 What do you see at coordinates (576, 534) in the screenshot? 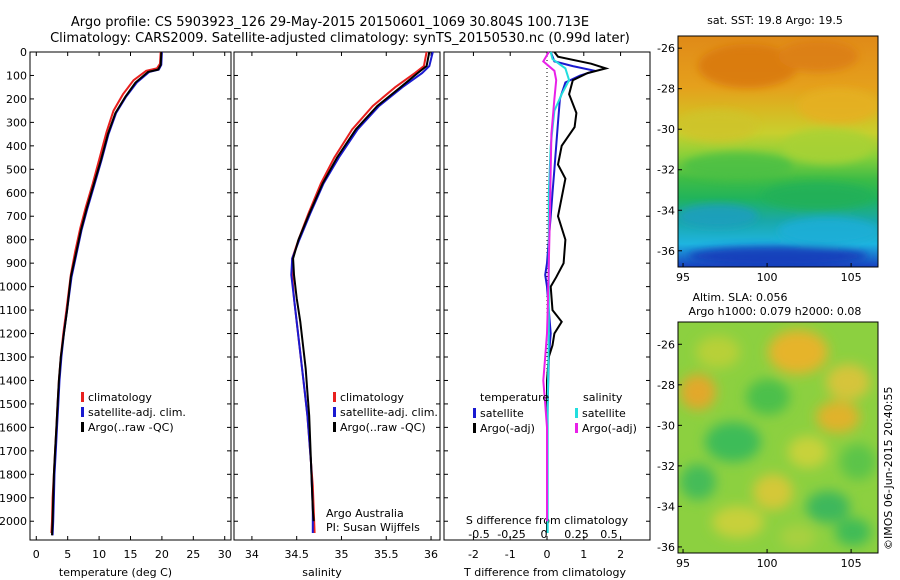
I see `salinity-diff-tick-label: 0.25` at bounding box center [576, 534].